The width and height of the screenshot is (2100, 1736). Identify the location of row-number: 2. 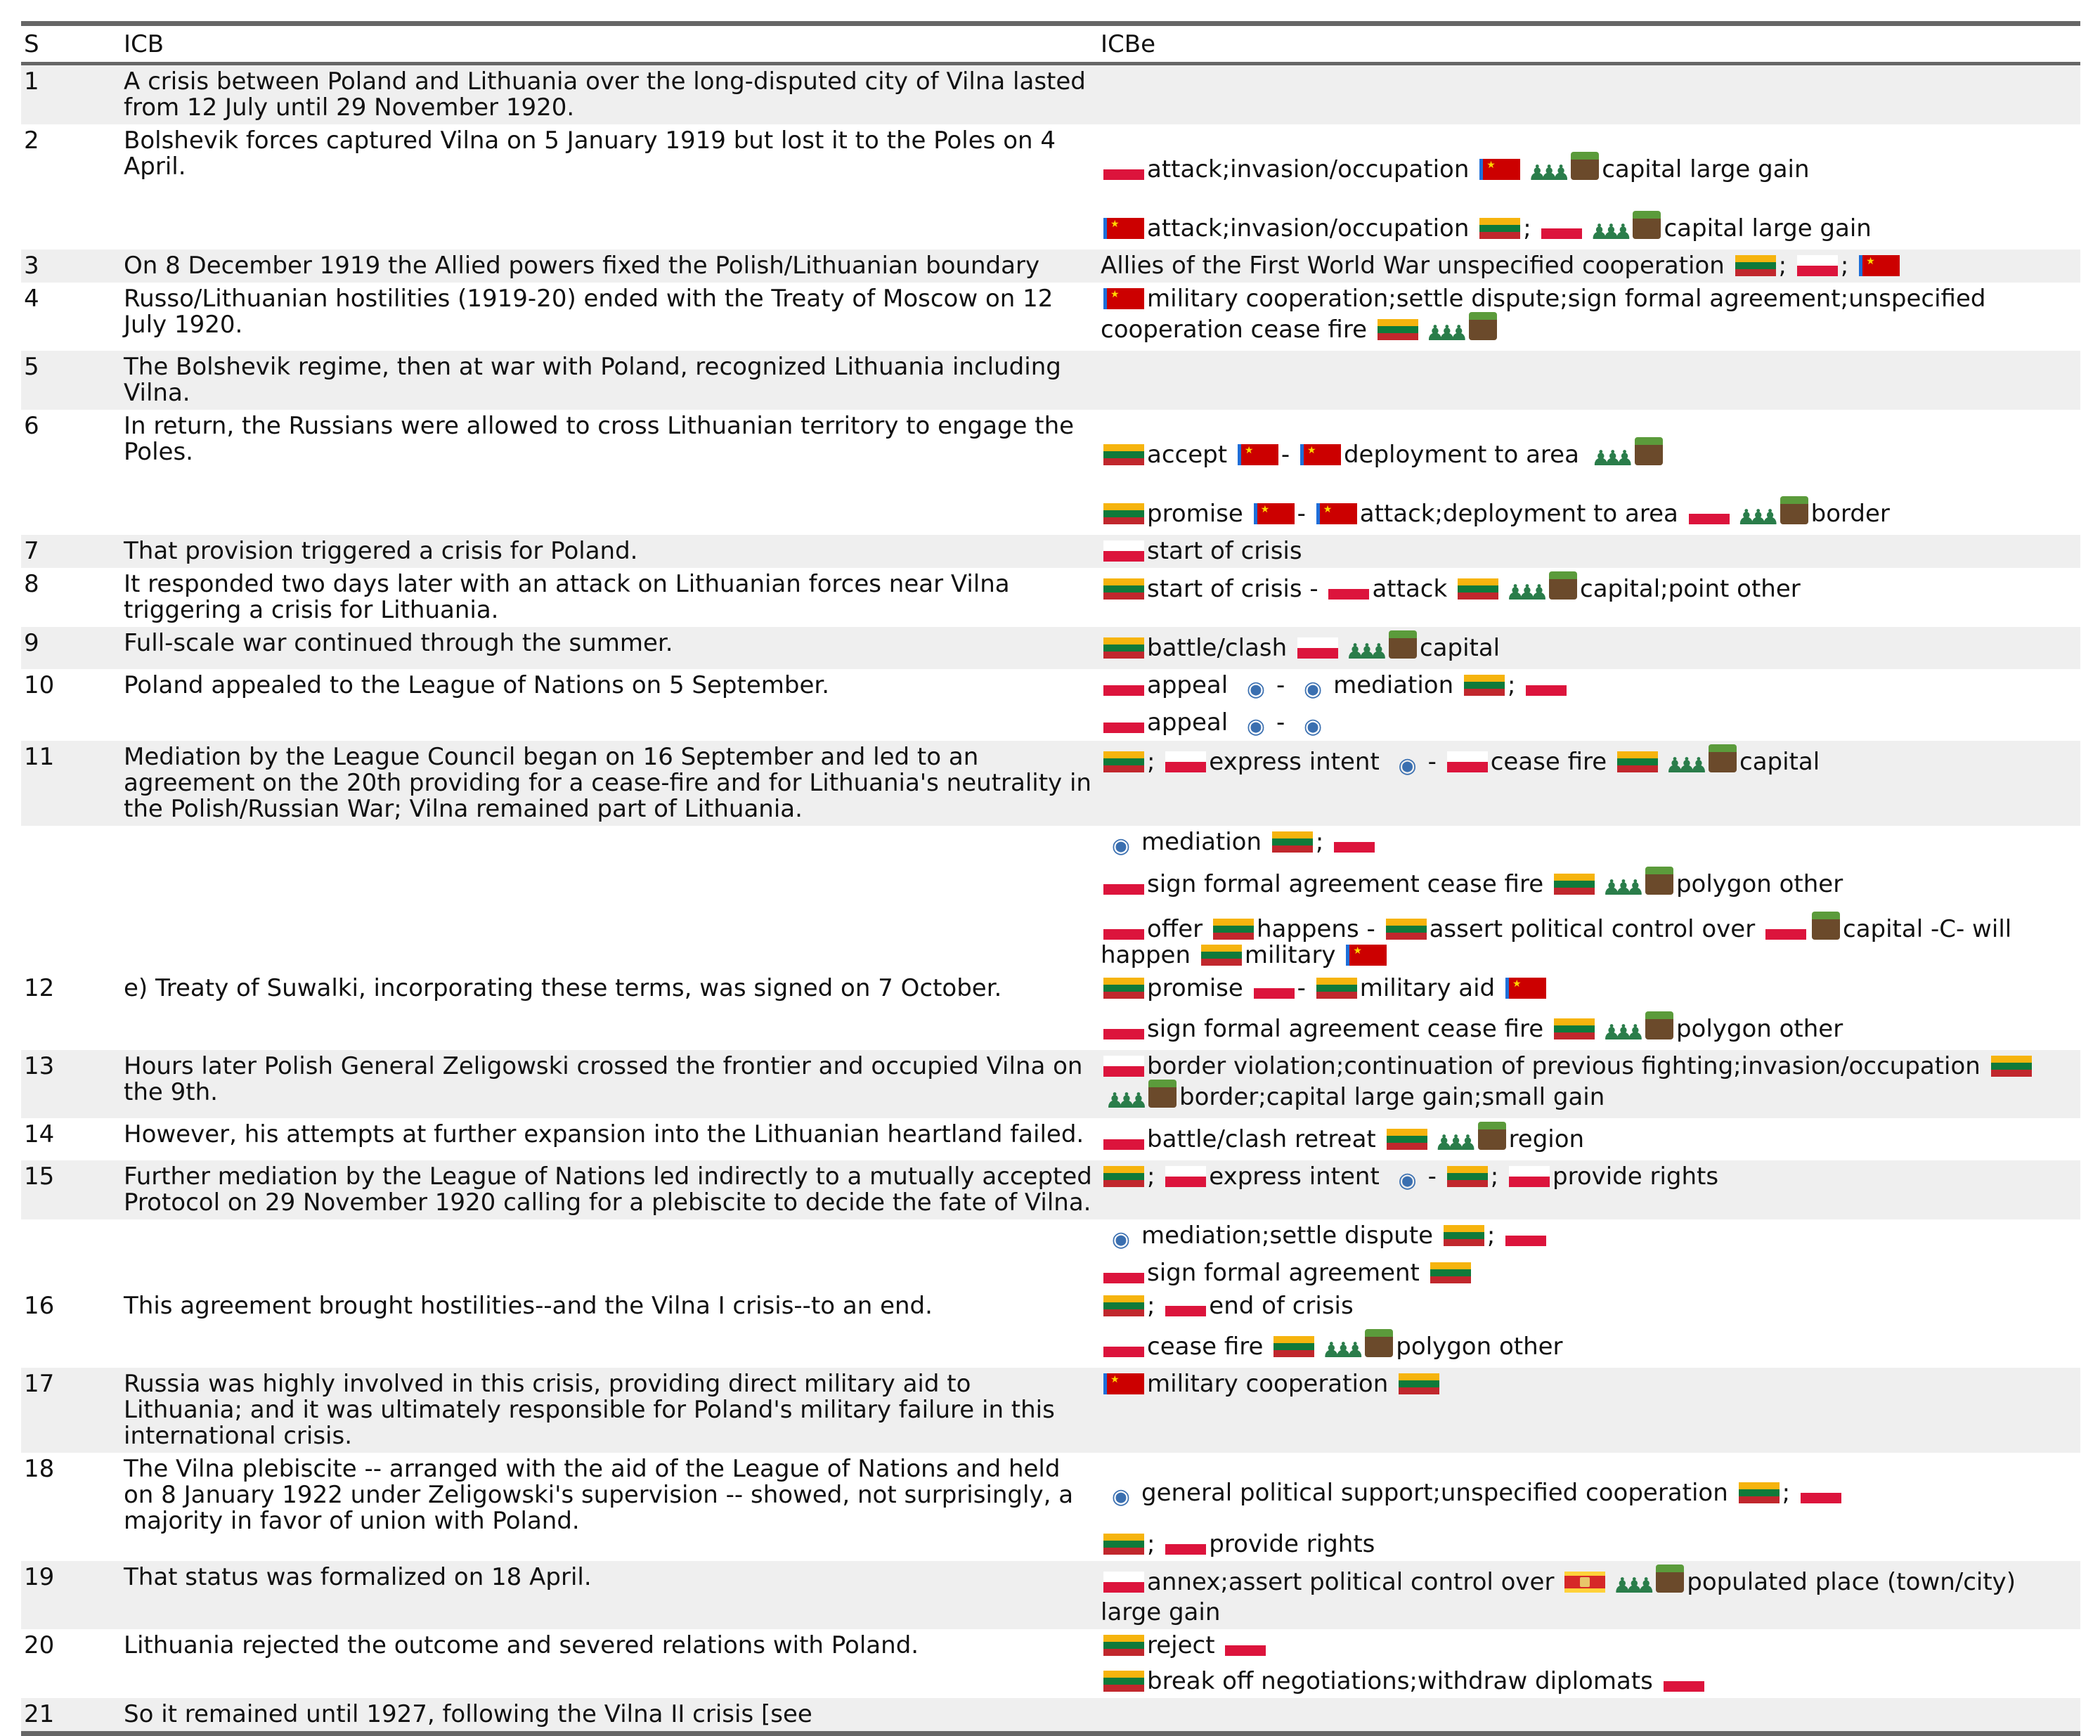
(31, 141).